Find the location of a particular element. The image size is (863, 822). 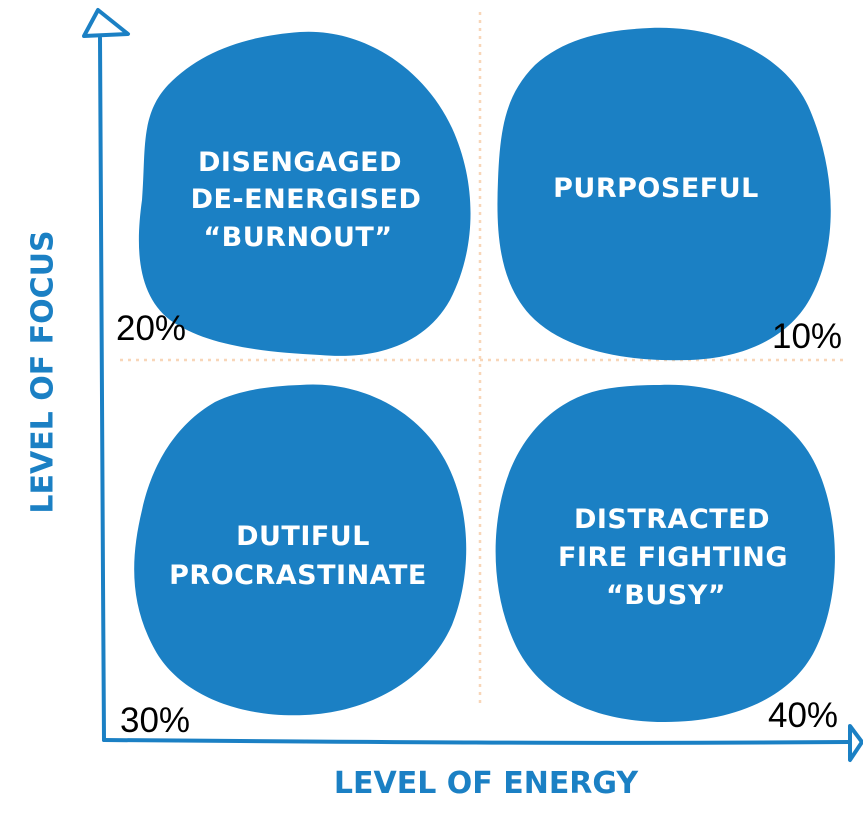

percent-bottom-right: 40% is located at coordinates (803, 715).